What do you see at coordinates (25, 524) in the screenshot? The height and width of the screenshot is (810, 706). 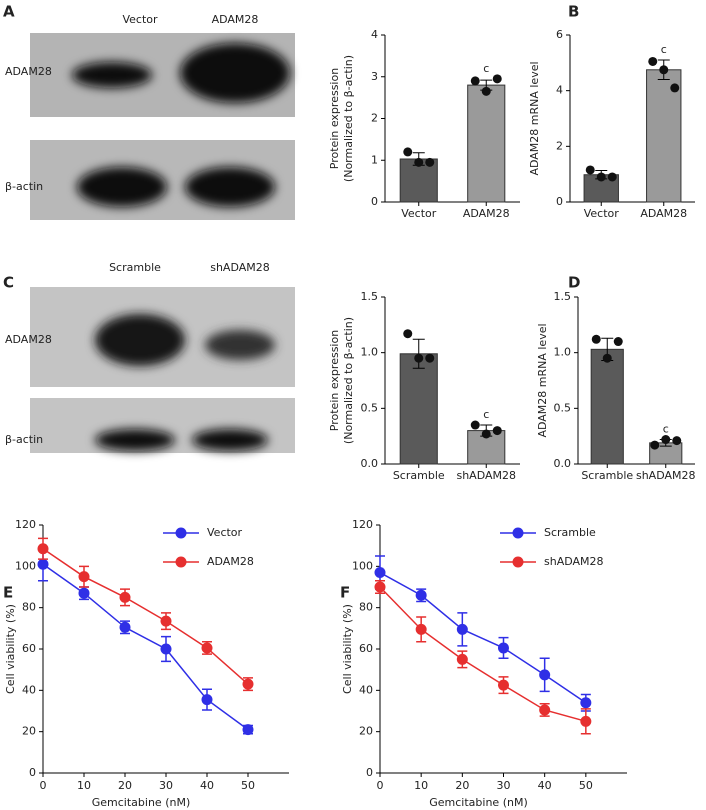 I see `y-tick-label: 120` at bounding box center [25, 524].